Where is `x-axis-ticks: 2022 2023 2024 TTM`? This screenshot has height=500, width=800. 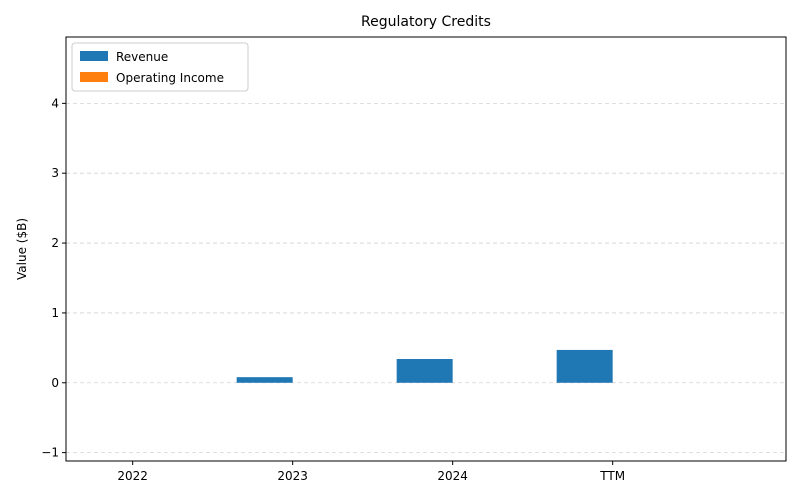
x-axis-ticks: 2022 2023 2024 TTM is located at coordinates (371, 472).